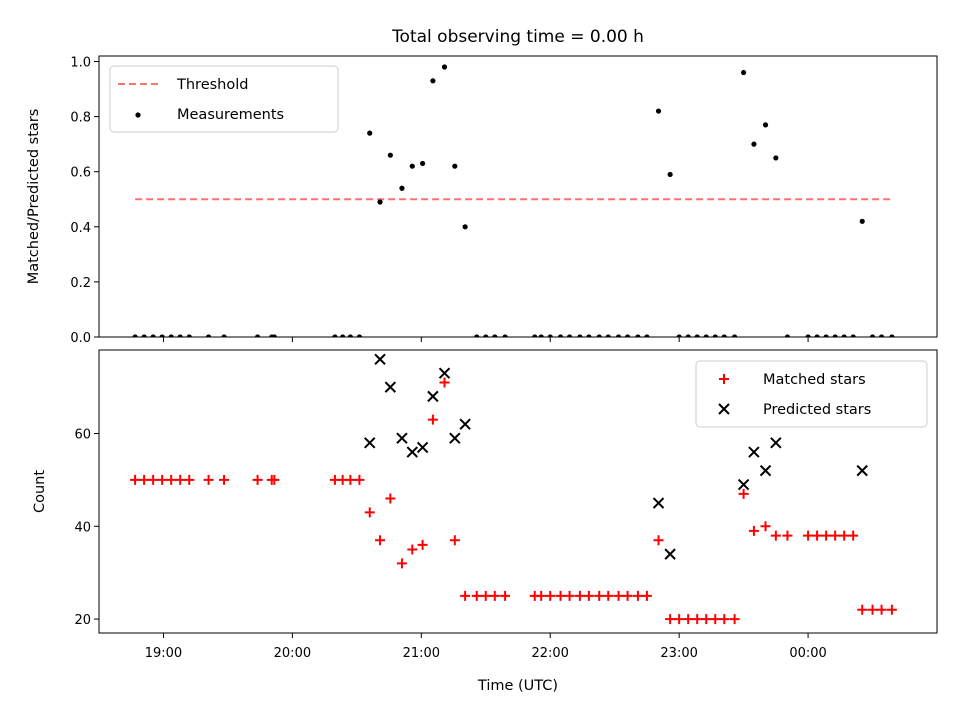  I want to click on top-y-tick-label: 1.0, so click(80, 63).